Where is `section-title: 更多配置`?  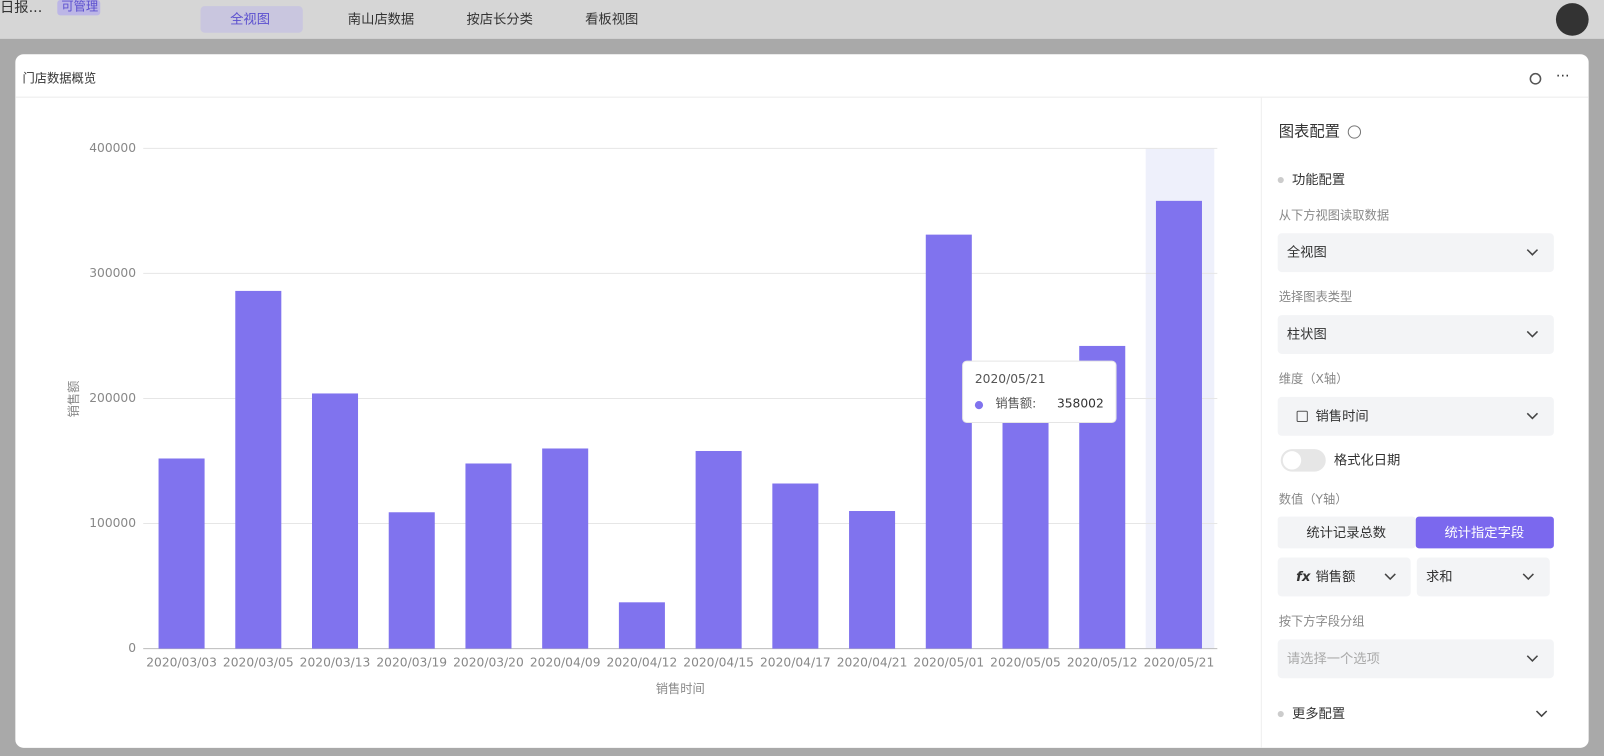 section-title: 更多配置 is located at coordinates (1318, 713).